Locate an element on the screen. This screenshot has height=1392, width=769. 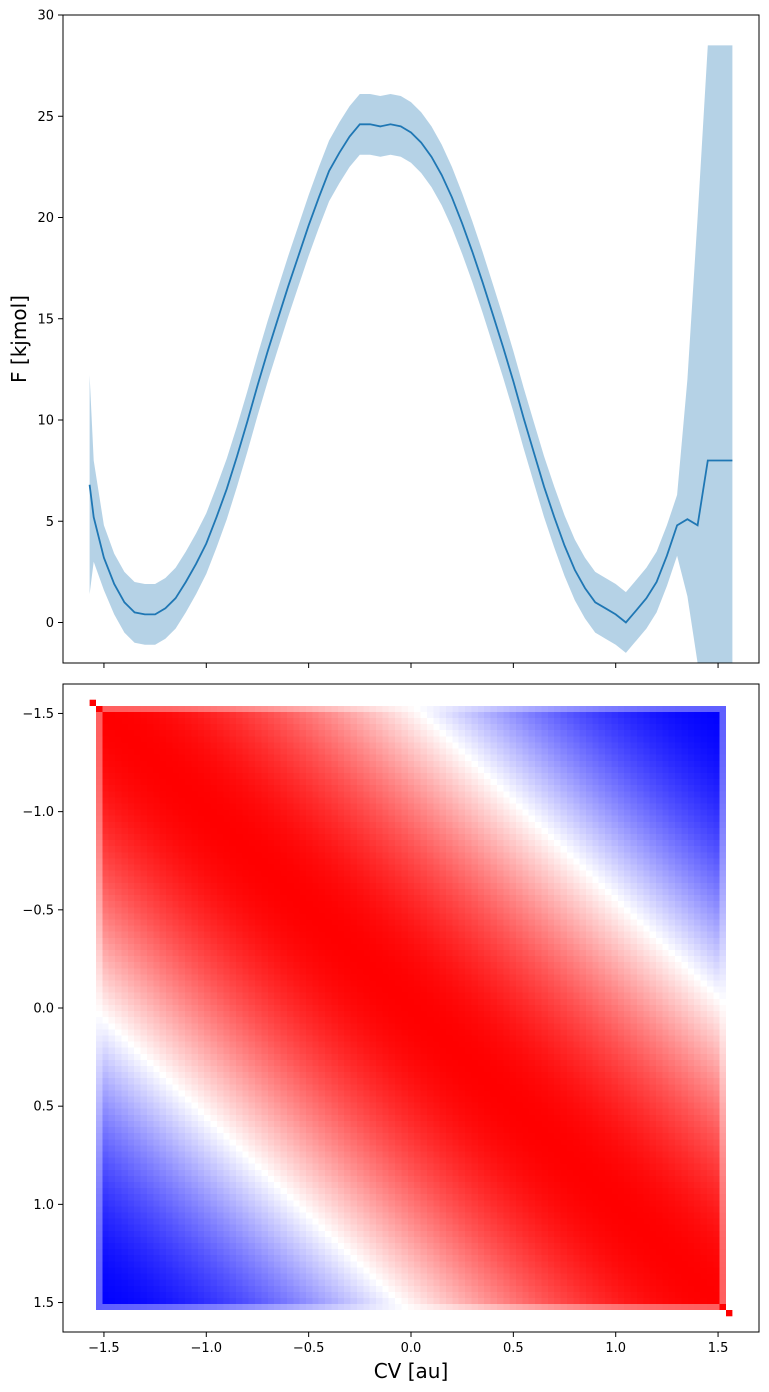
x-tick-label: 1.0 is located at coordinates (615, 1348).